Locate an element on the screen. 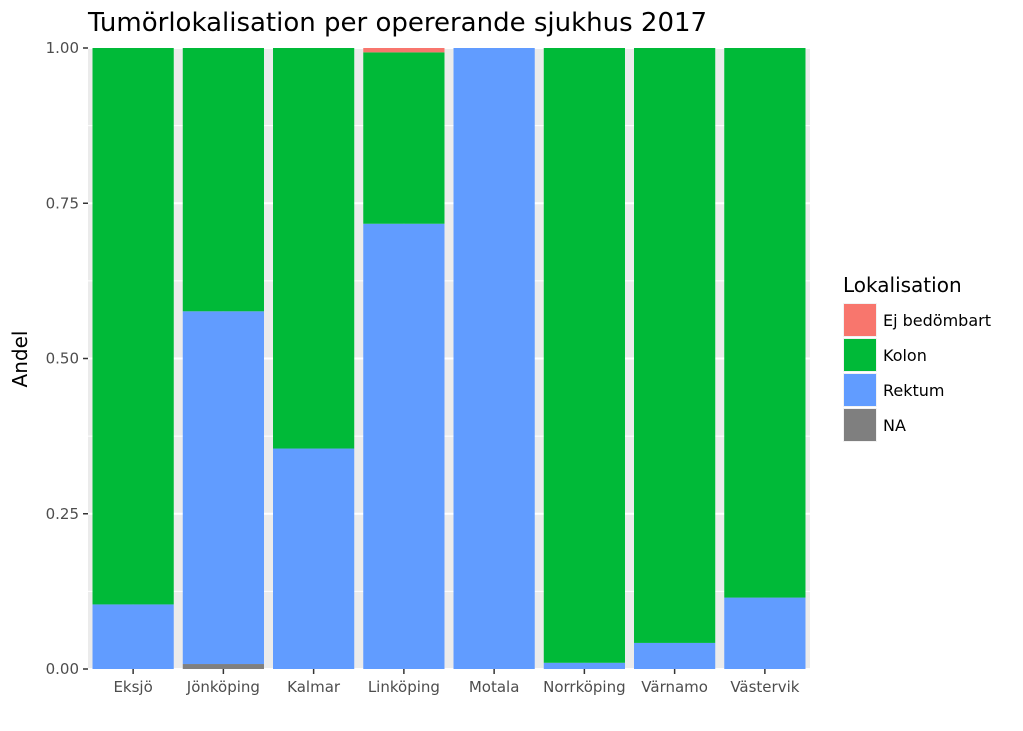 The width and height of the screenshot is (1023, 731). x-tick-label: Norrköping is located at coordinates (584, 687).